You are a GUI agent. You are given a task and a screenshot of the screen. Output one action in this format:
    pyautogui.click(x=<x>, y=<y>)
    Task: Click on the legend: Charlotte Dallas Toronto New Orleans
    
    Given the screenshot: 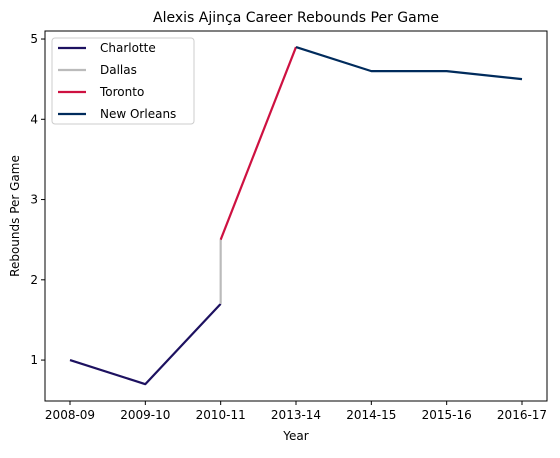 What is the action you would take?
    pyautogui.click(x=123, y=81)
    